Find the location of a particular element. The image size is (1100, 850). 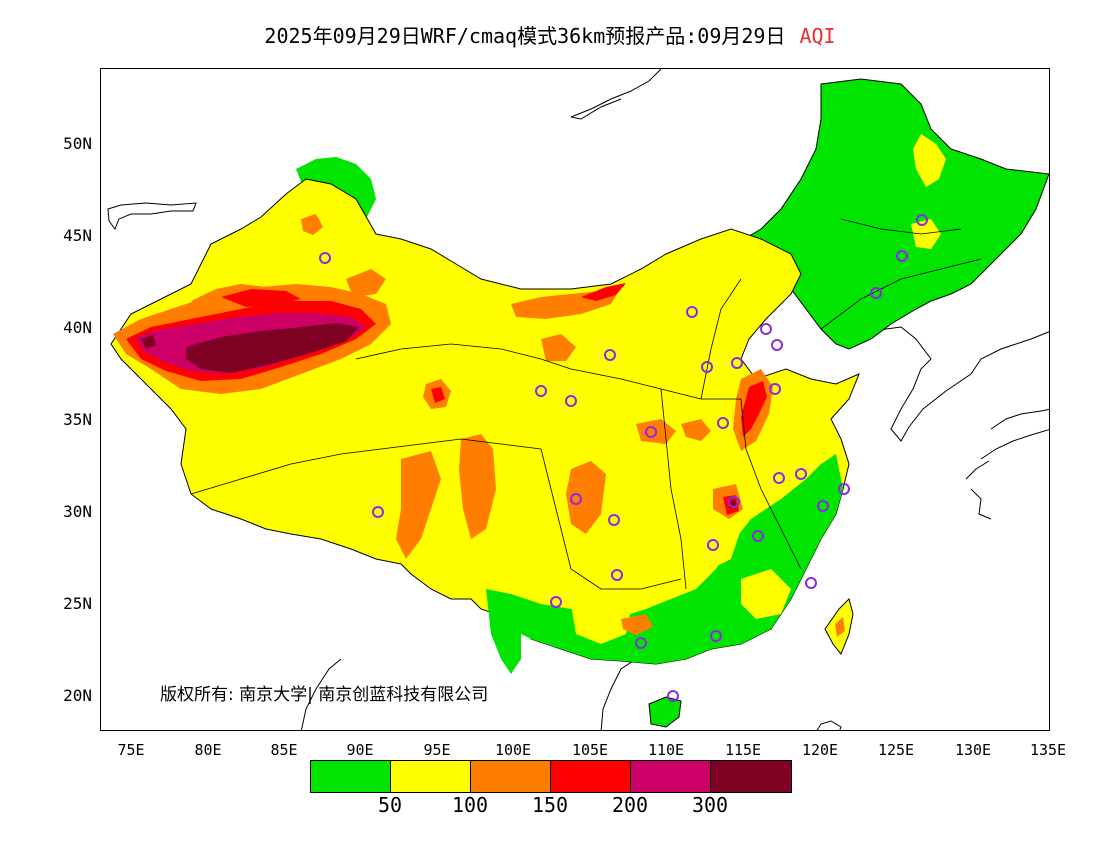

lat-label-40n: 40N is located at coordinates (77, 327).